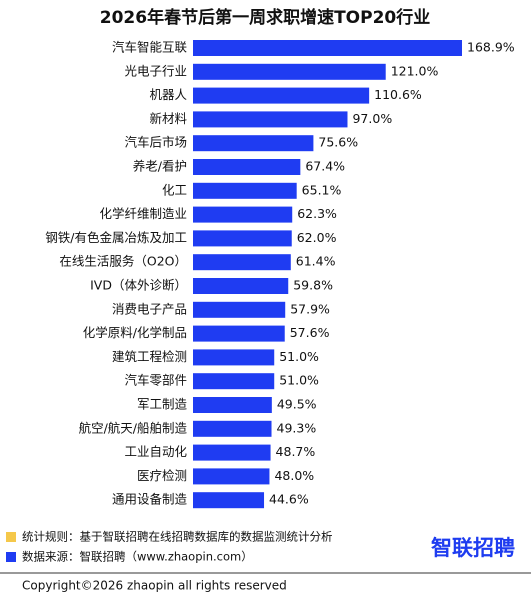 This screenshot has width=531, height=605. I want to click on value-label: 65.1%, so click(322, 189).